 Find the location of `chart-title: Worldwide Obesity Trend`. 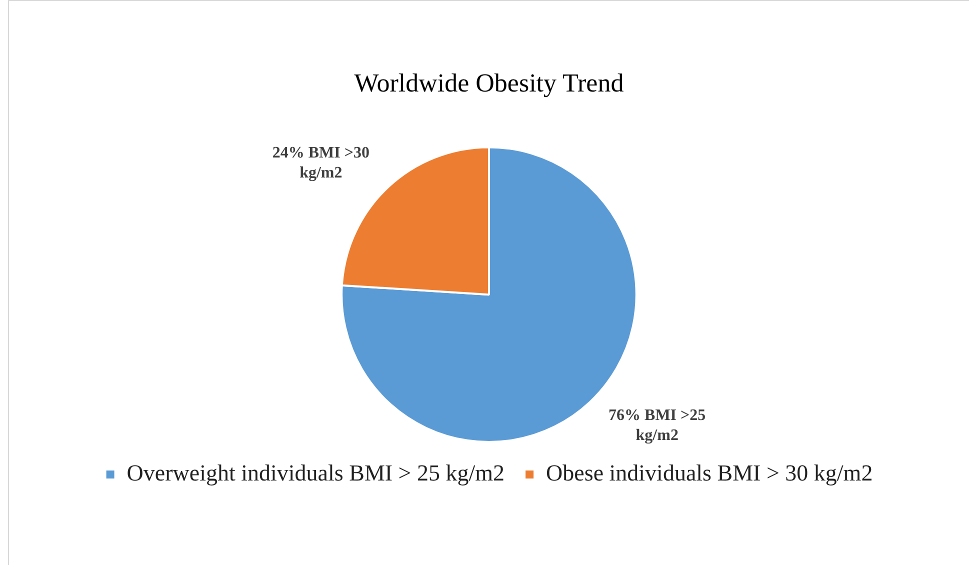

chart-title: Worldwide Obesity Trend is located at coordinates (489, 83).